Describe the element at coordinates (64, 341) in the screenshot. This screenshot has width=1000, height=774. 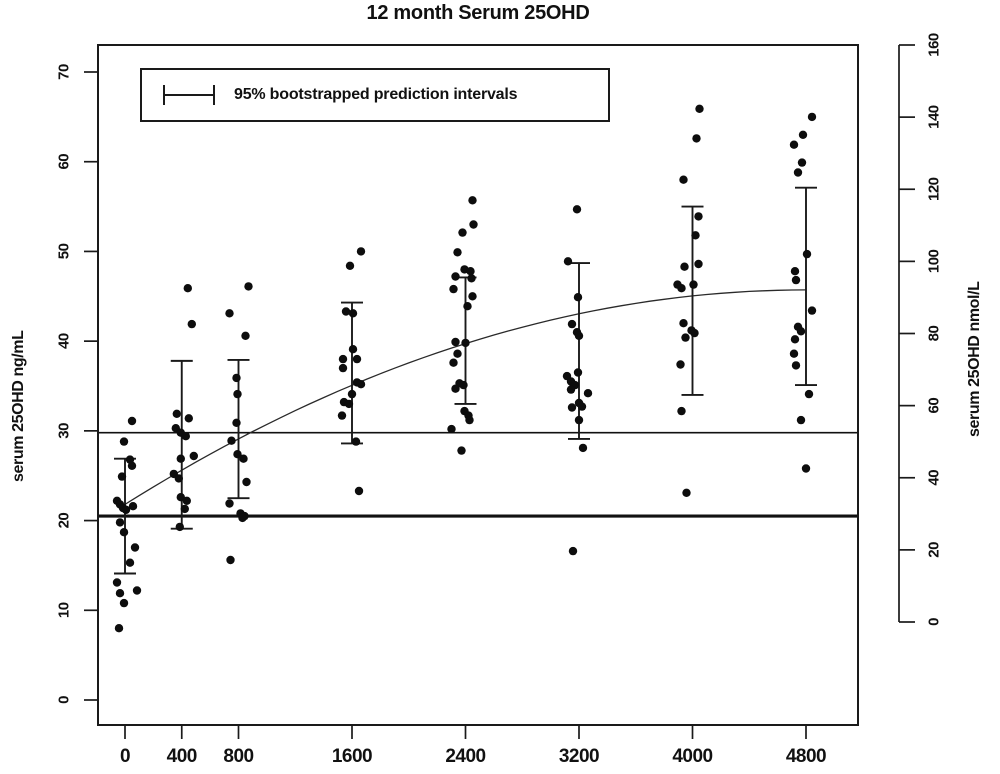
I see `y-axis-left-tick-label: 40` at that location.